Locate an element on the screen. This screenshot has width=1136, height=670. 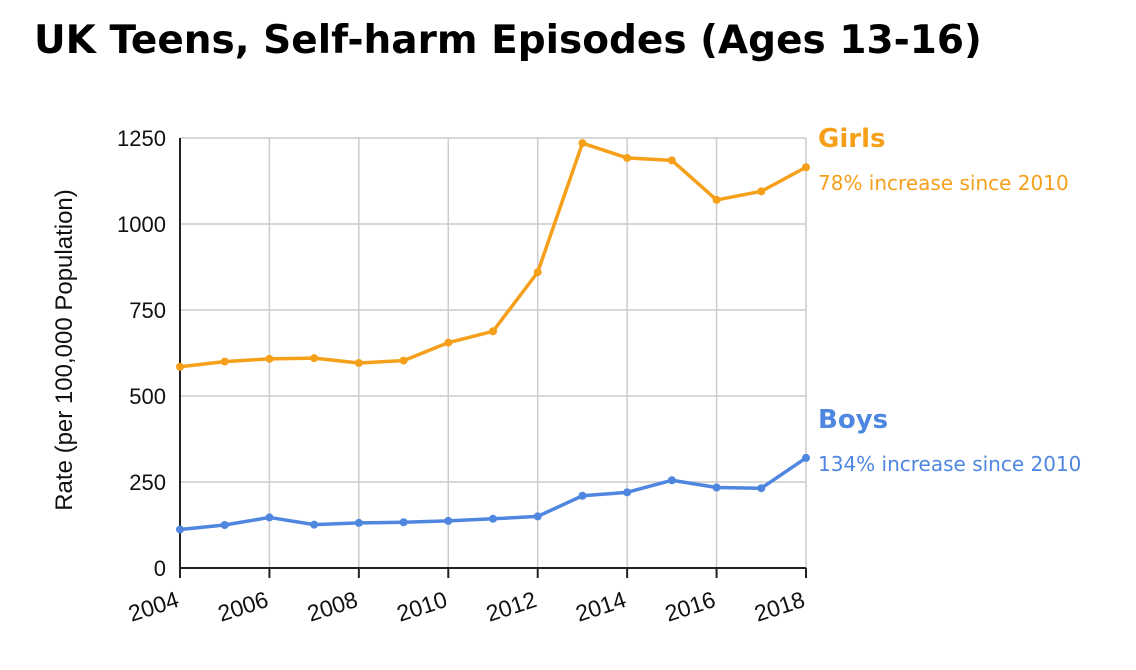
y-tick-label: 1000 is located at coordinates (141, 224).